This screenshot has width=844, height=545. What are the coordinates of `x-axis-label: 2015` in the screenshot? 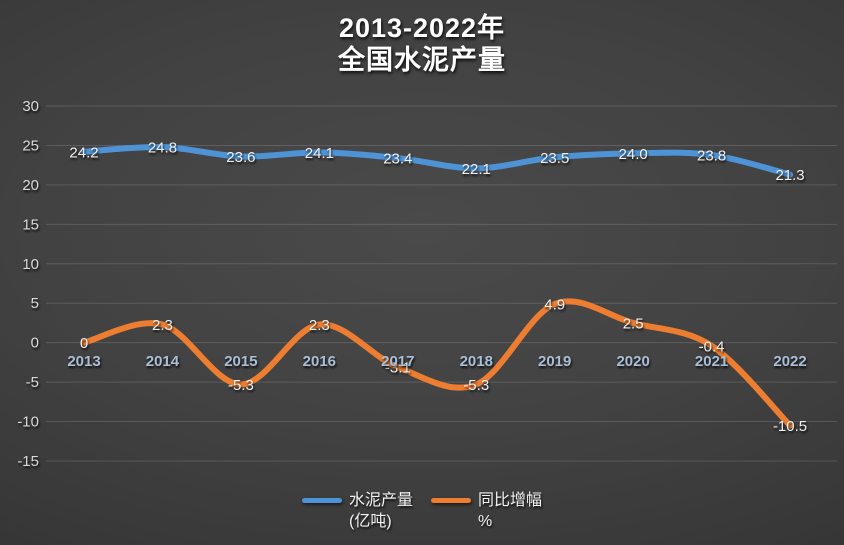 It's located at (240, 361).